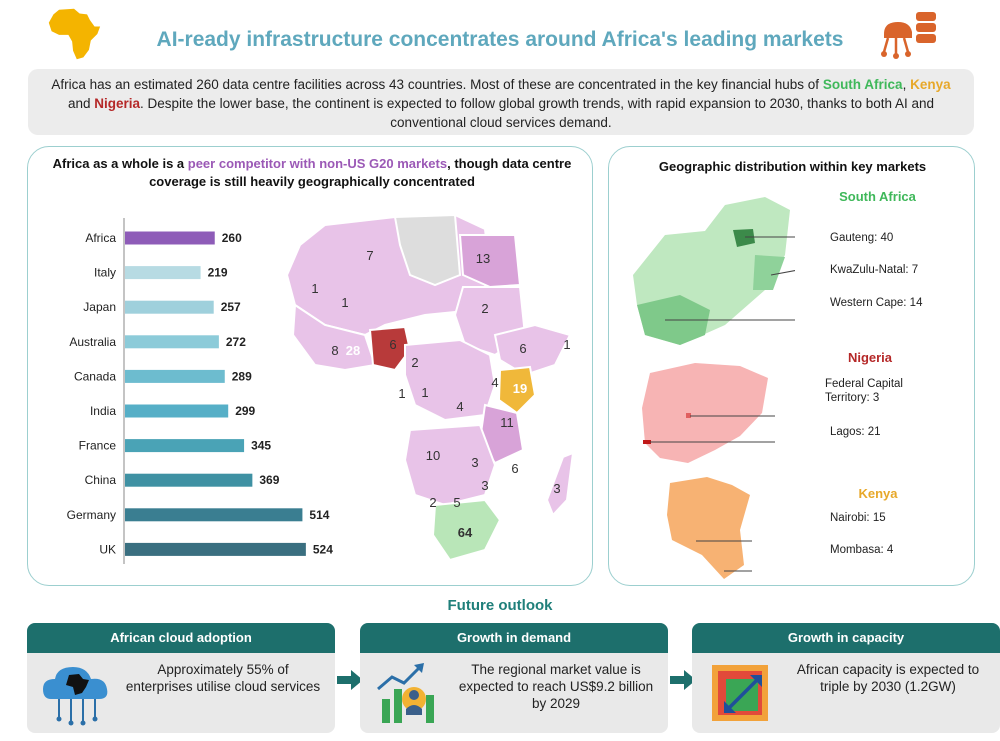 The image size is (1000, 741). What do you see at coordinates (864, 391) in the screenshot?
I see `callout-federal-capital: Federal Capital Territory: 3` at bounding box center [864, 391].